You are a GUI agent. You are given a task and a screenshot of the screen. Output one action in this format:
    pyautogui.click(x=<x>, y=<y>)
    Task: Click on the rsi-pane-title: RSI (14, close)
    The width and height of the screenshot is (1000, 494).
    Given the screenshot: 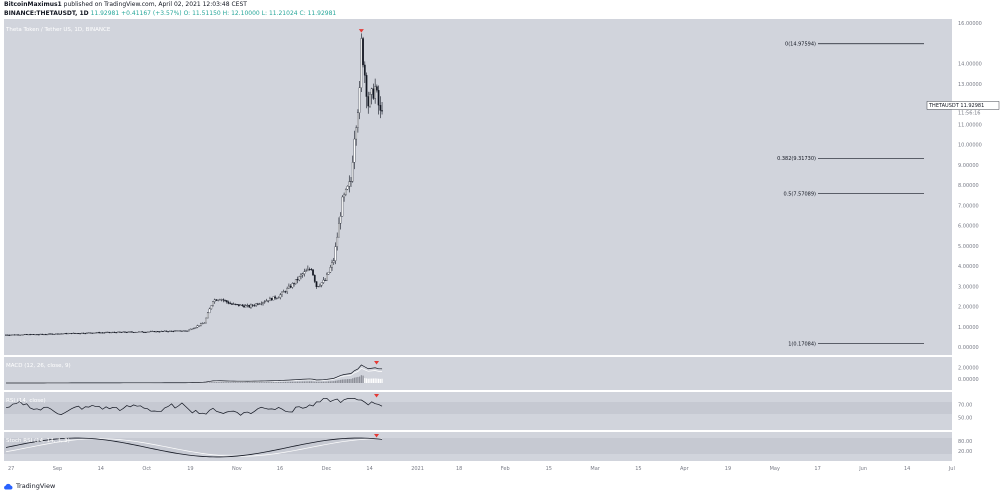 What is the action you would take?
    pyautogui.click(x=26, y=401)
    